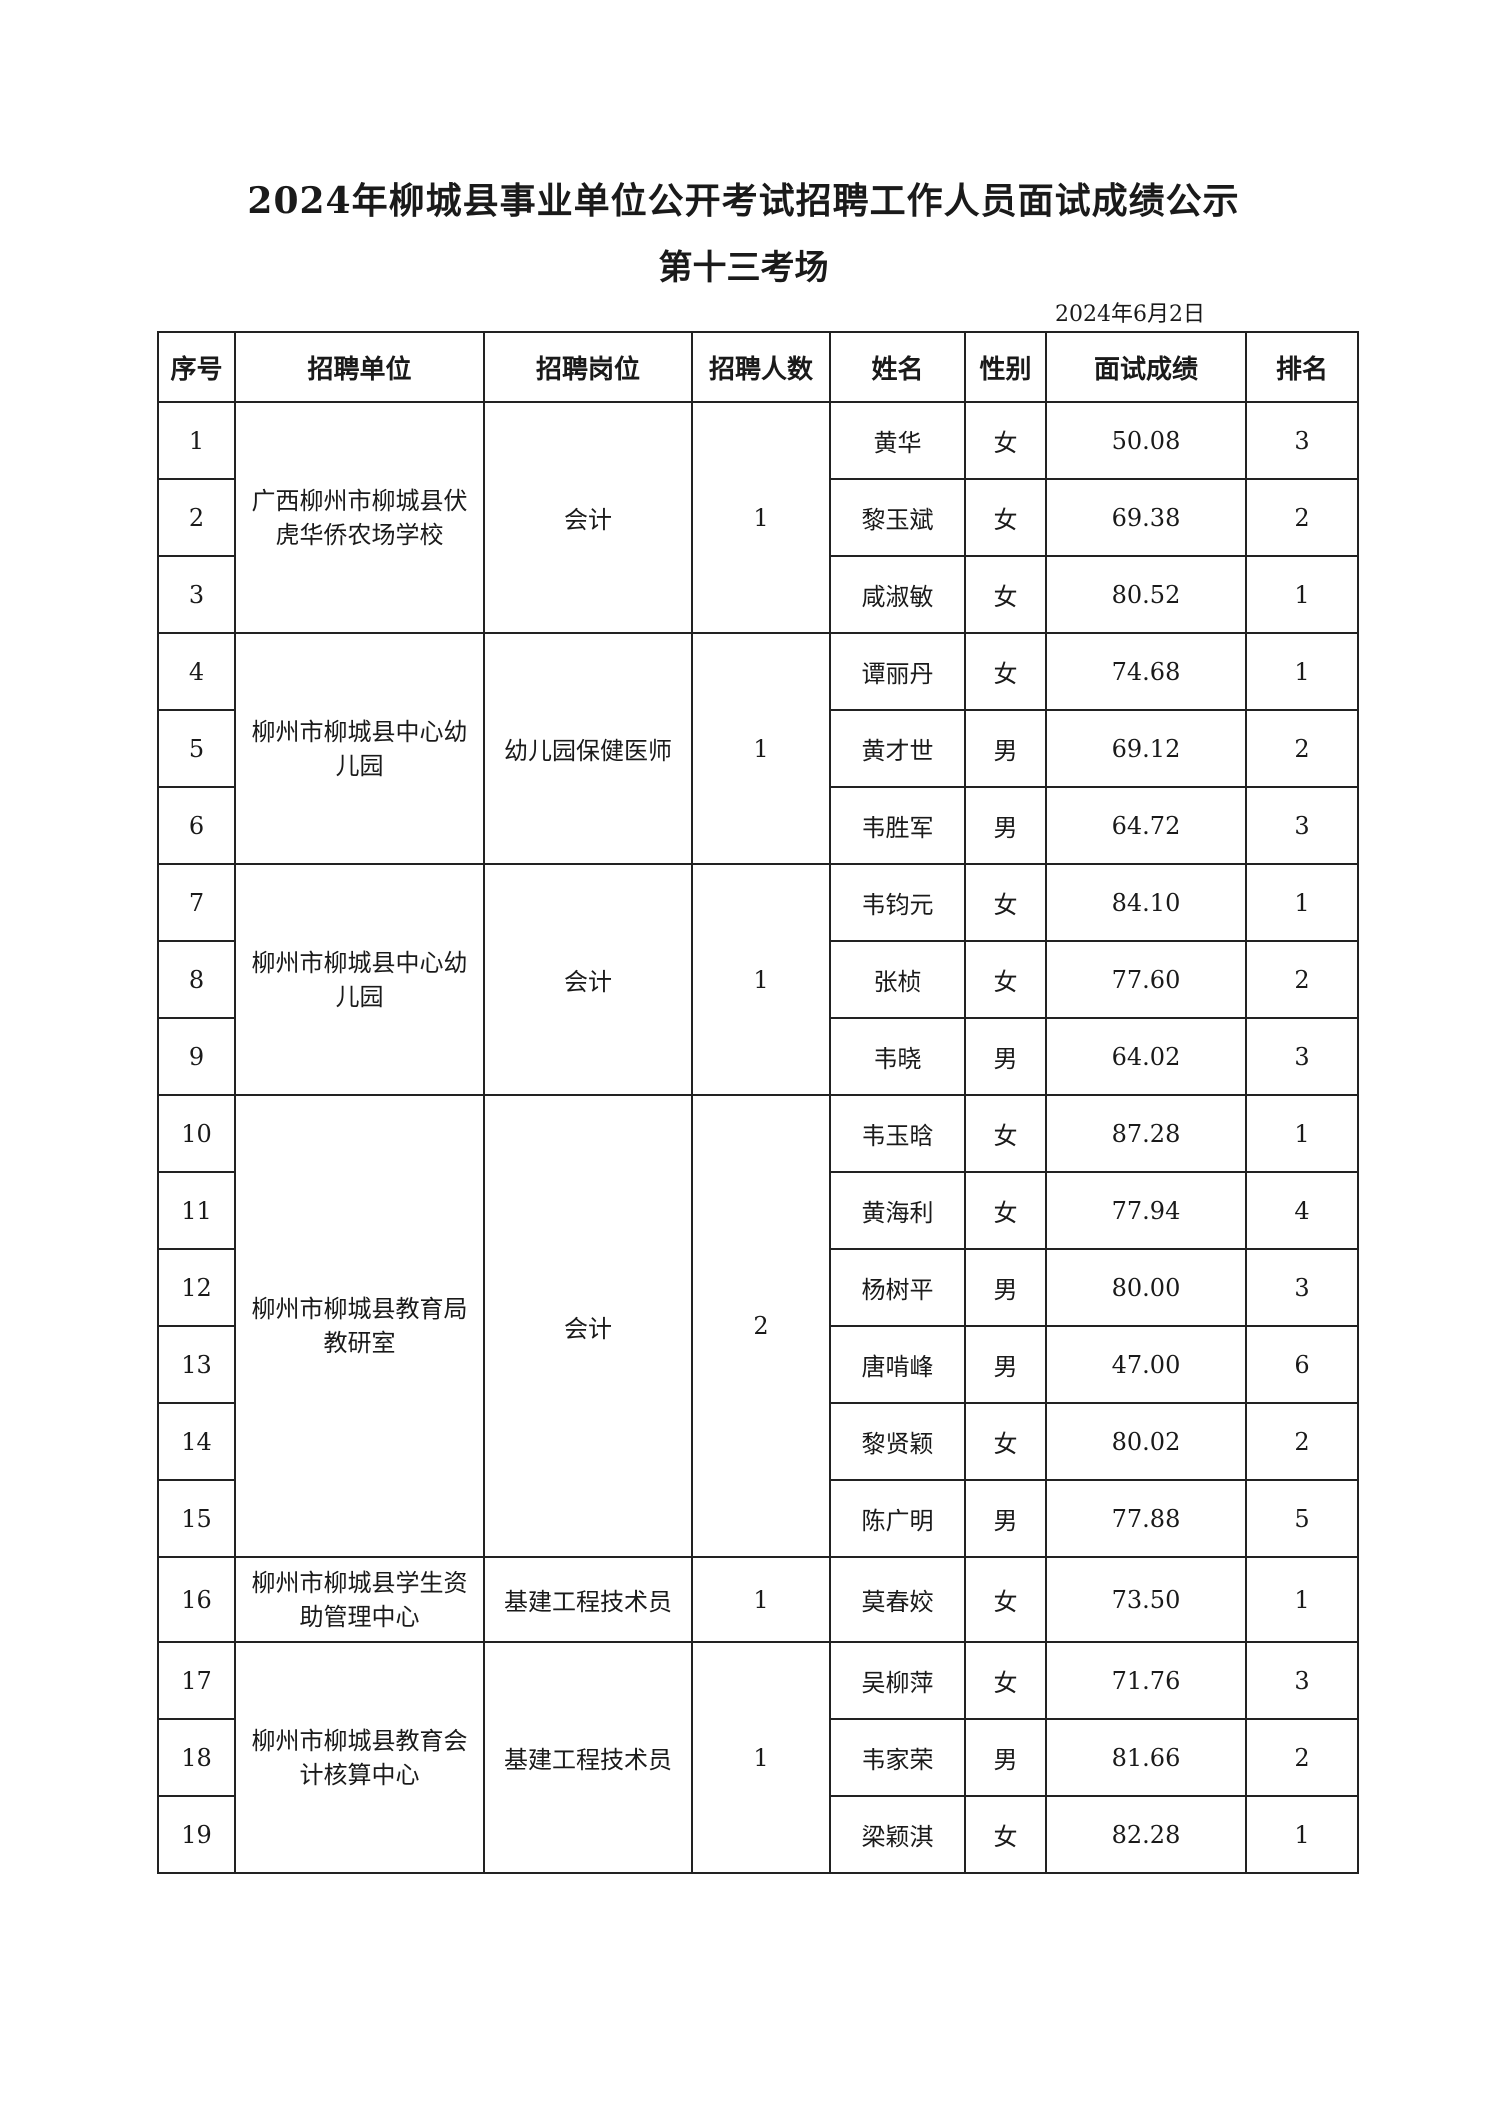  What do you see at coordinates (761, 367) in the screenshot?
I see `header-count: 招聘人数` at bounding box center [761, 367].